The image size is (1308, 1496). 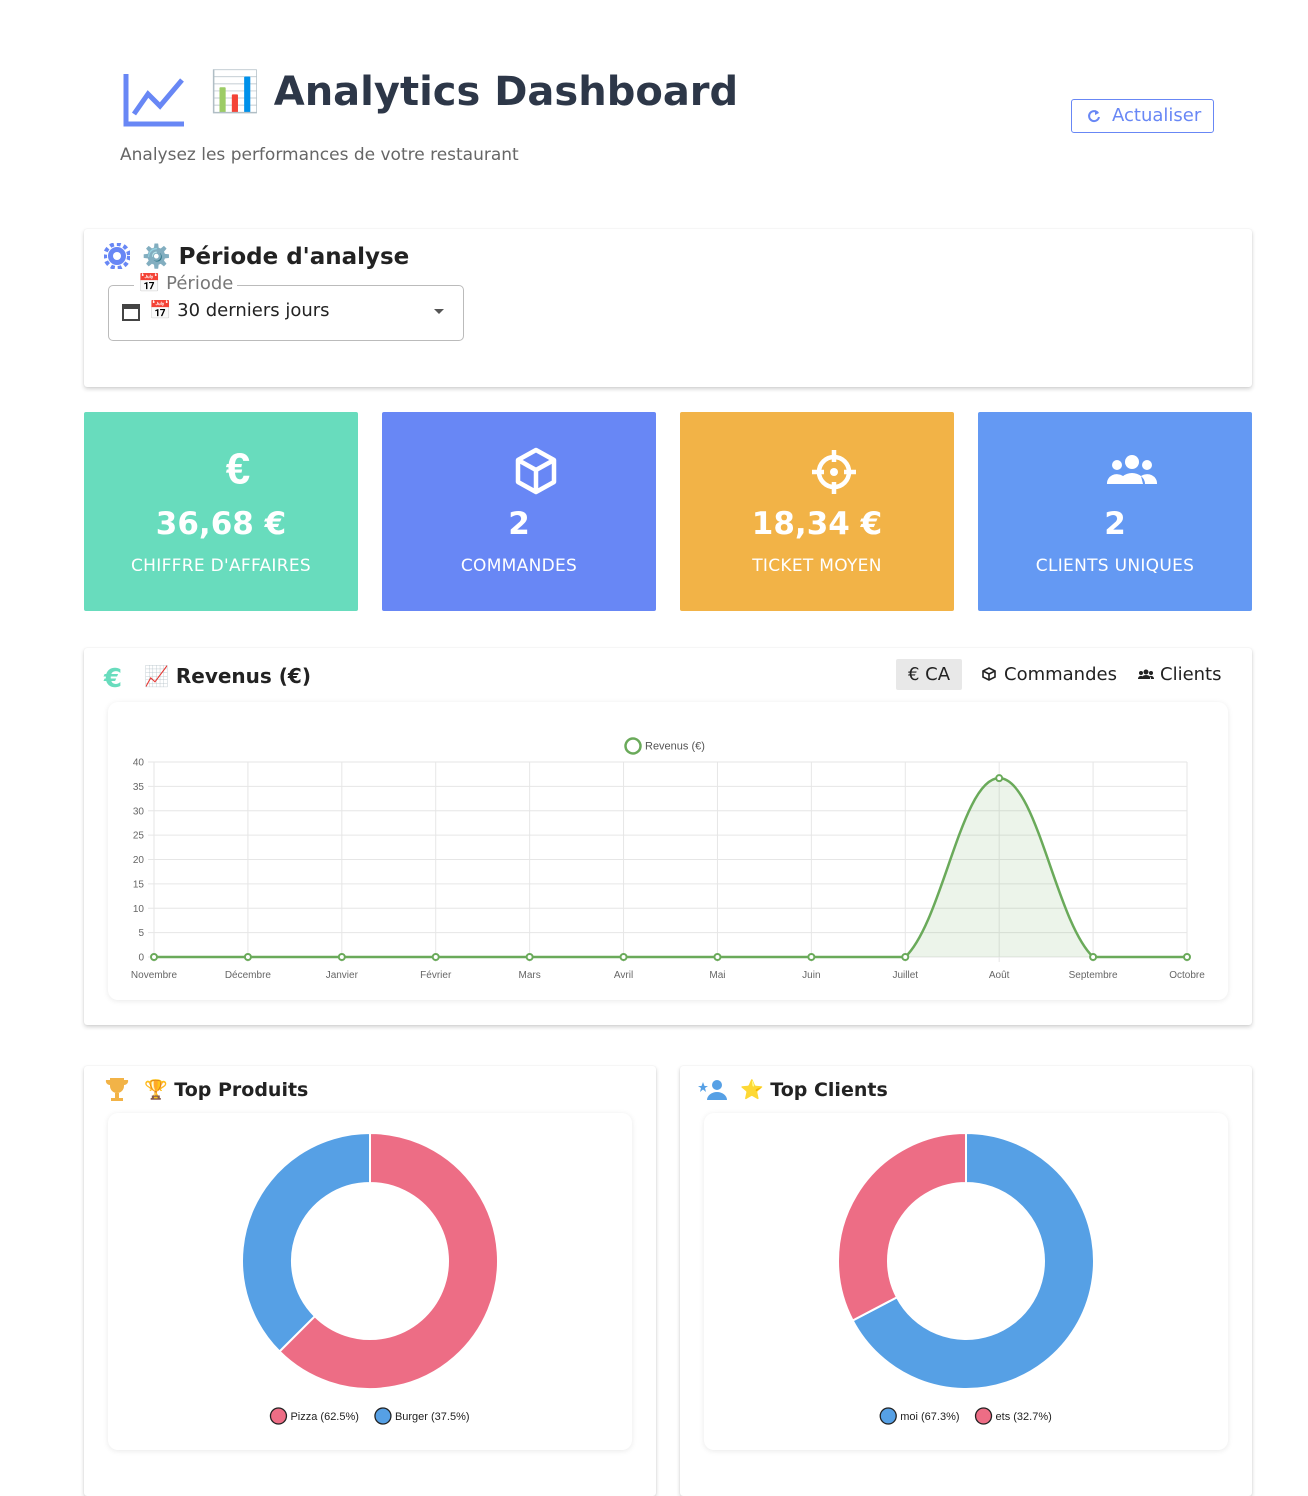 I want to click on chart-tab: Clients, so click(x=1180, y=674).